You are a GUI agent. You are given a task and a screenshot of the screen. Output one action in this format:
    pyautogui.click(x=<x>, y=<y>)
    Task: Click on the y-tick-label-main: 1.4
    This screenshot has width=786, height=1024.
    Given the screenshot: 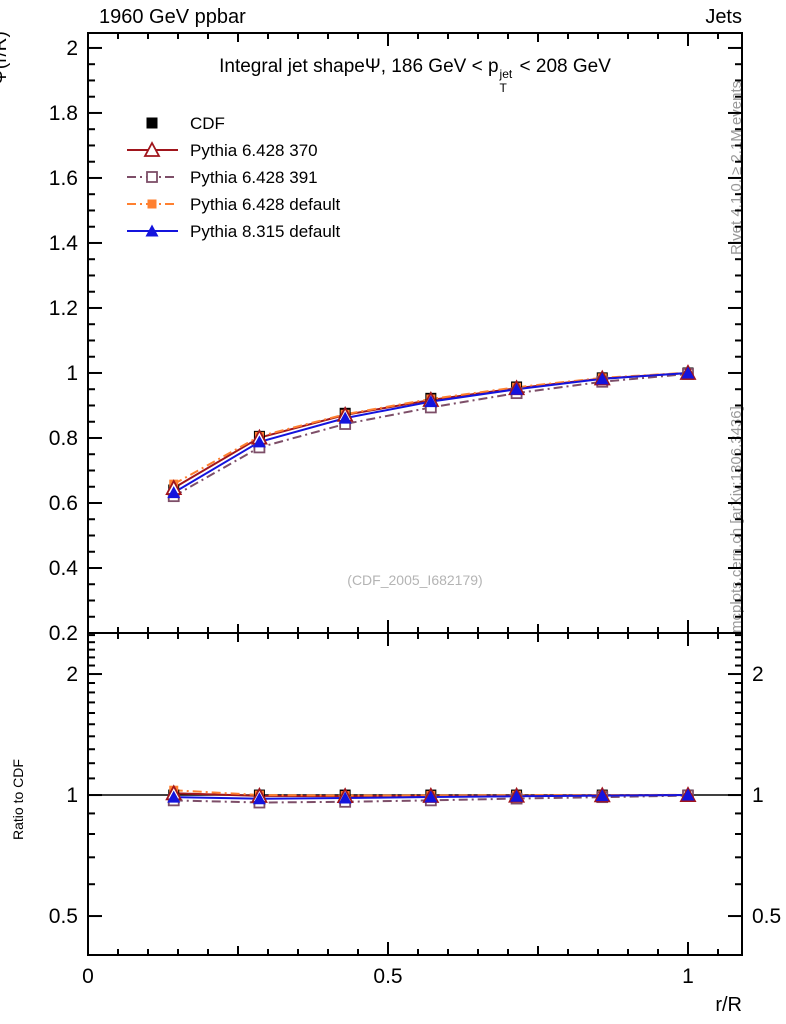 What is the action you would take?
    pyautogui.click(x=64, y=243)
    